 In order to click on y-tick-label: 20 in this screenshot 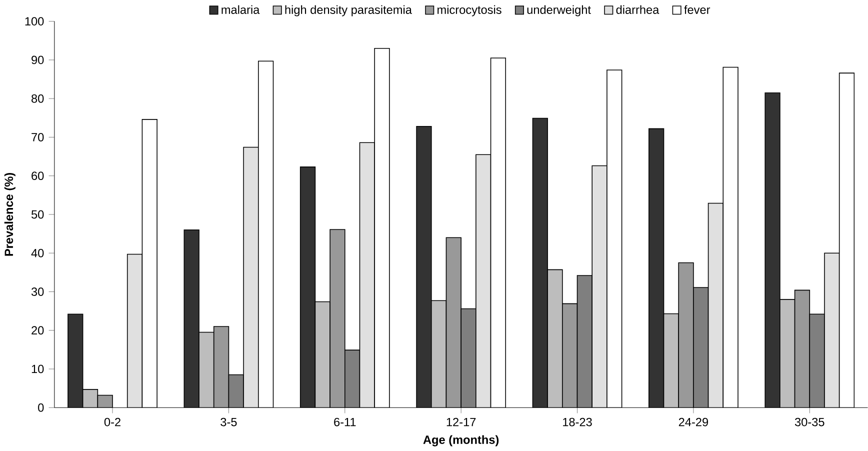, I will do `click(38, 330)`.